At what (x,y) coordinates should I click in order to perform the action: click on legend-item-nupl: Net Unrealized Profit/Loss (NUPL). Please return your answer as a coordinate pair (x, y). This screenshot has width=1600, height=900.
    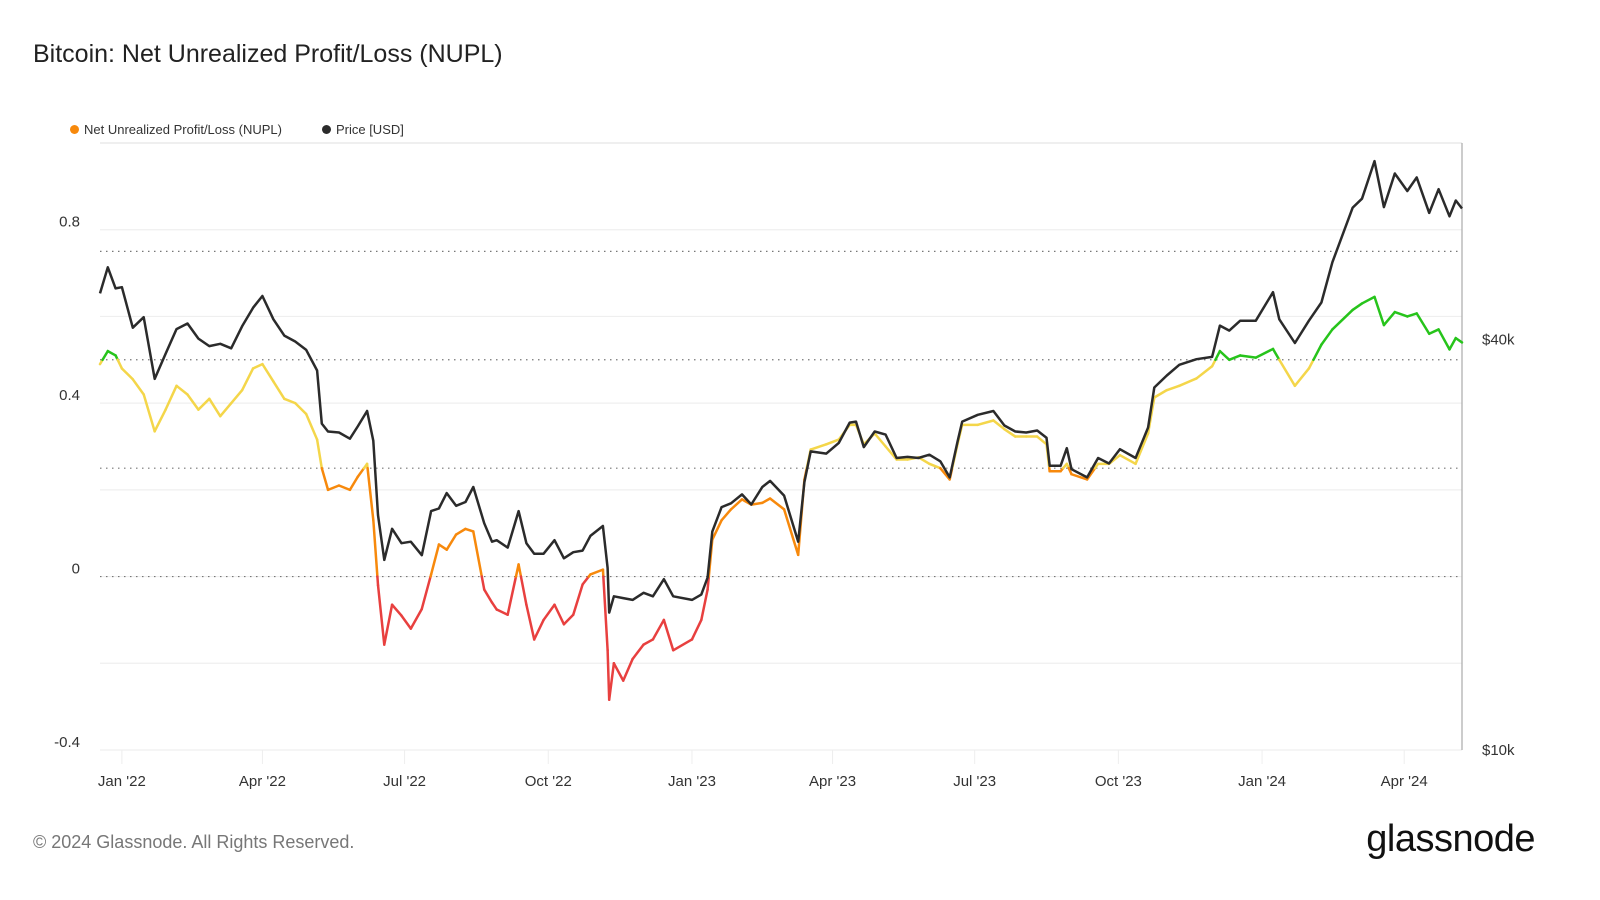
    Looking at the image, I should click on (176, 129).